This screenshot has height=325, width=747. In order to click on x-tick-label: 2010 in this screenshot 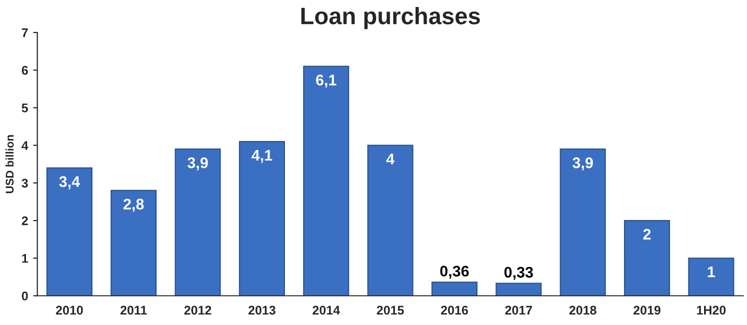, I will do `click(69, 310)`.